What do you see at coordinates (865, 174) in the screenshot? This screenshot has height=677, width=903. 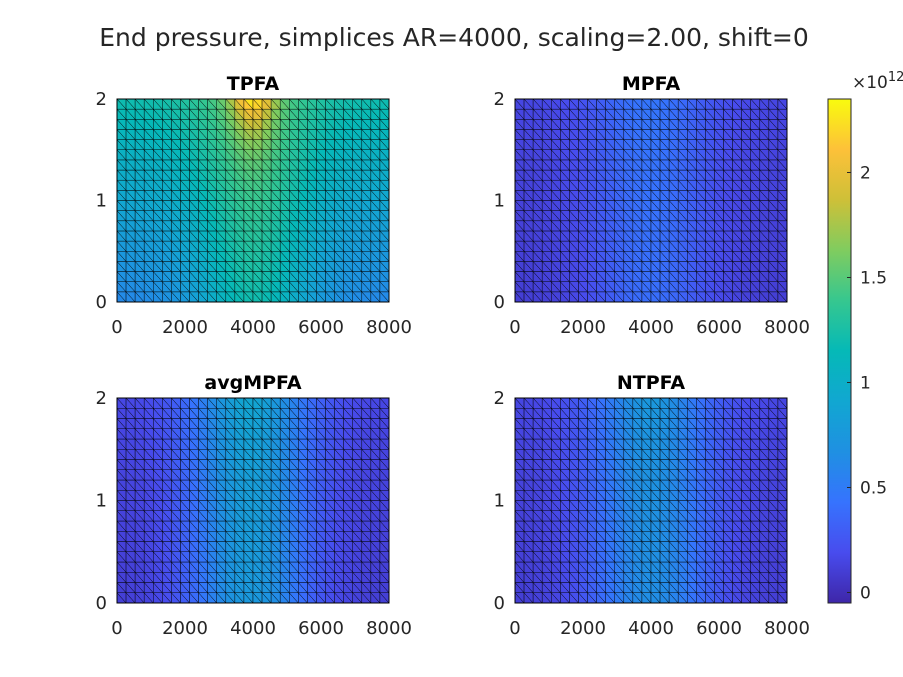 I see `colorbar-tick-label: 2` at bounding box center [865, 174].